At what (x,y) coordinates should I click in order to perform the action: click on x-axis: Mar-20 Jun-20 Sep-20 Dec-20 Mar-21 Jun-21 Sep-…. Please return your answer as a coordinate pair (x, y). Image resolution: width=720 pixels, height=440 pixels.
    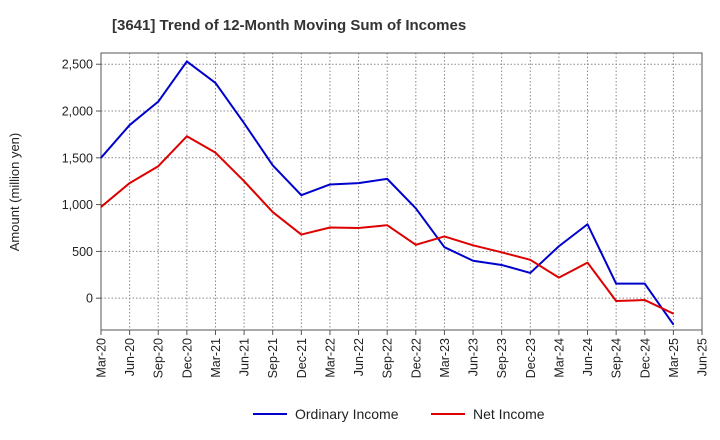
    Looking at the image, I should click on (402, 354).